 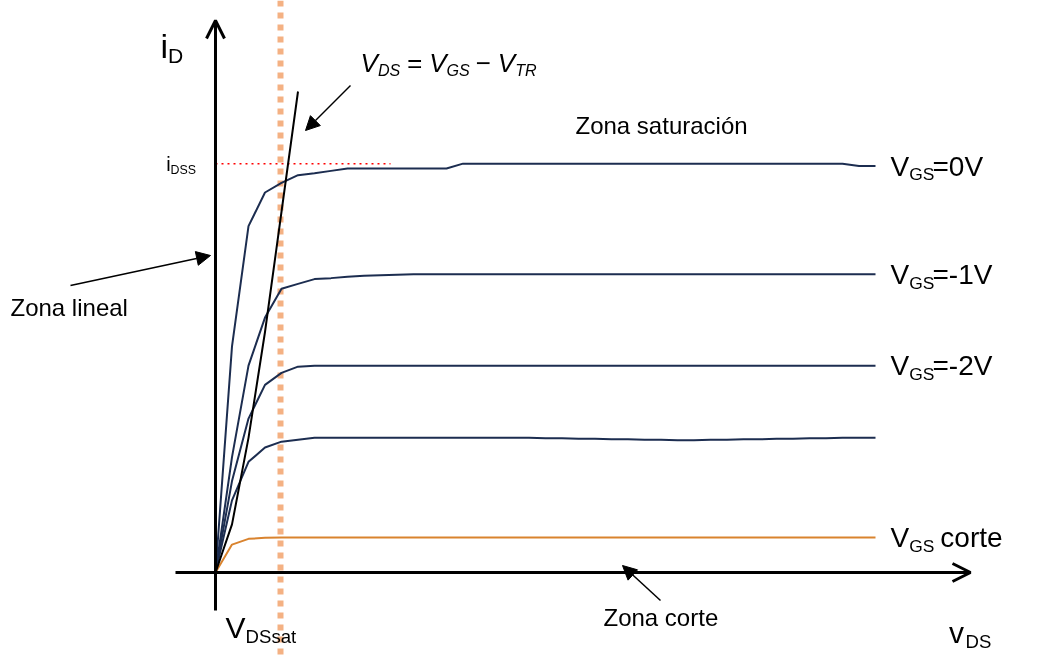 I want to click on text: Zona corte, so click(x=661, y=617).